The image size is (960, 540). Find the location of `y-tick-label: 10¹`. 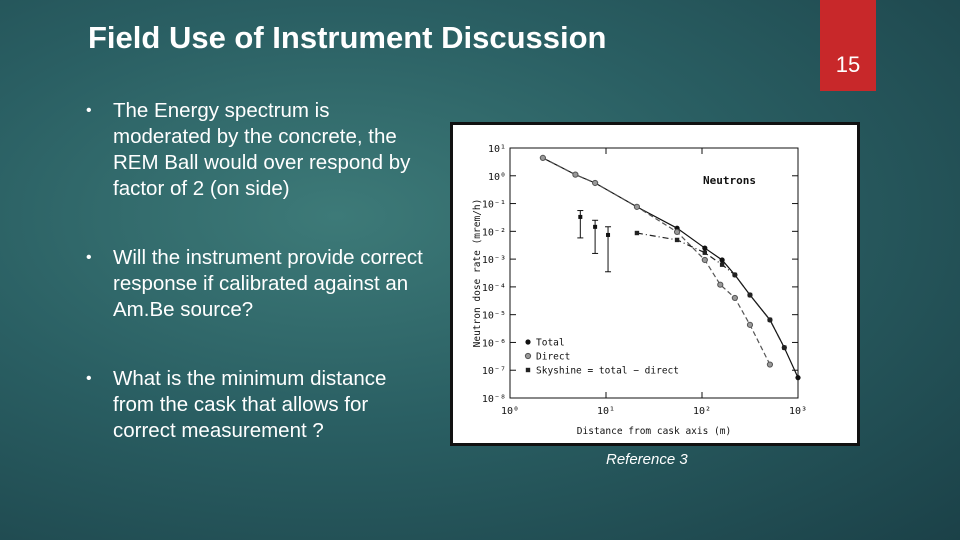

y-tick-label: 10¹ is located at coordinates (497, 149).